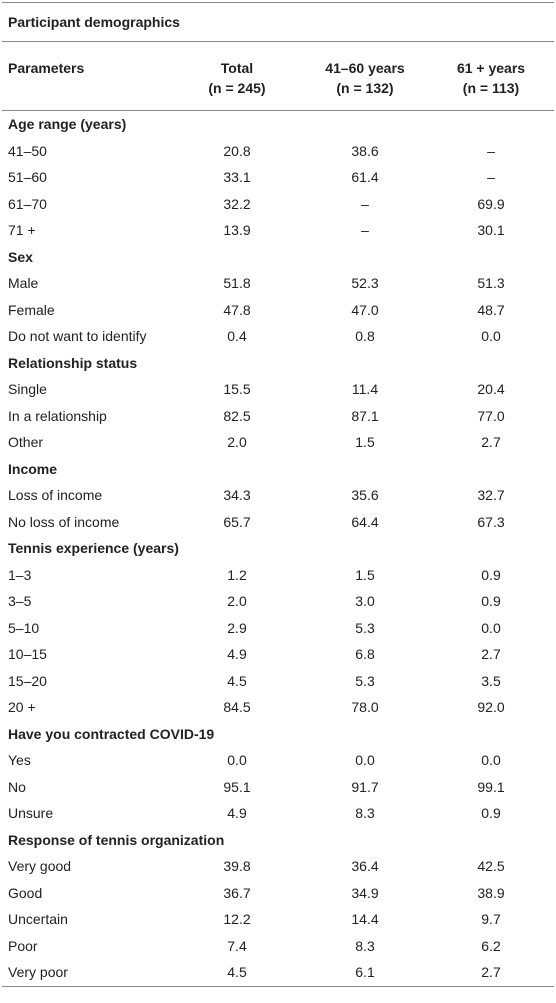  I want to click on data-row: 51–60 33.1 61.4 –, so click(278, 177).